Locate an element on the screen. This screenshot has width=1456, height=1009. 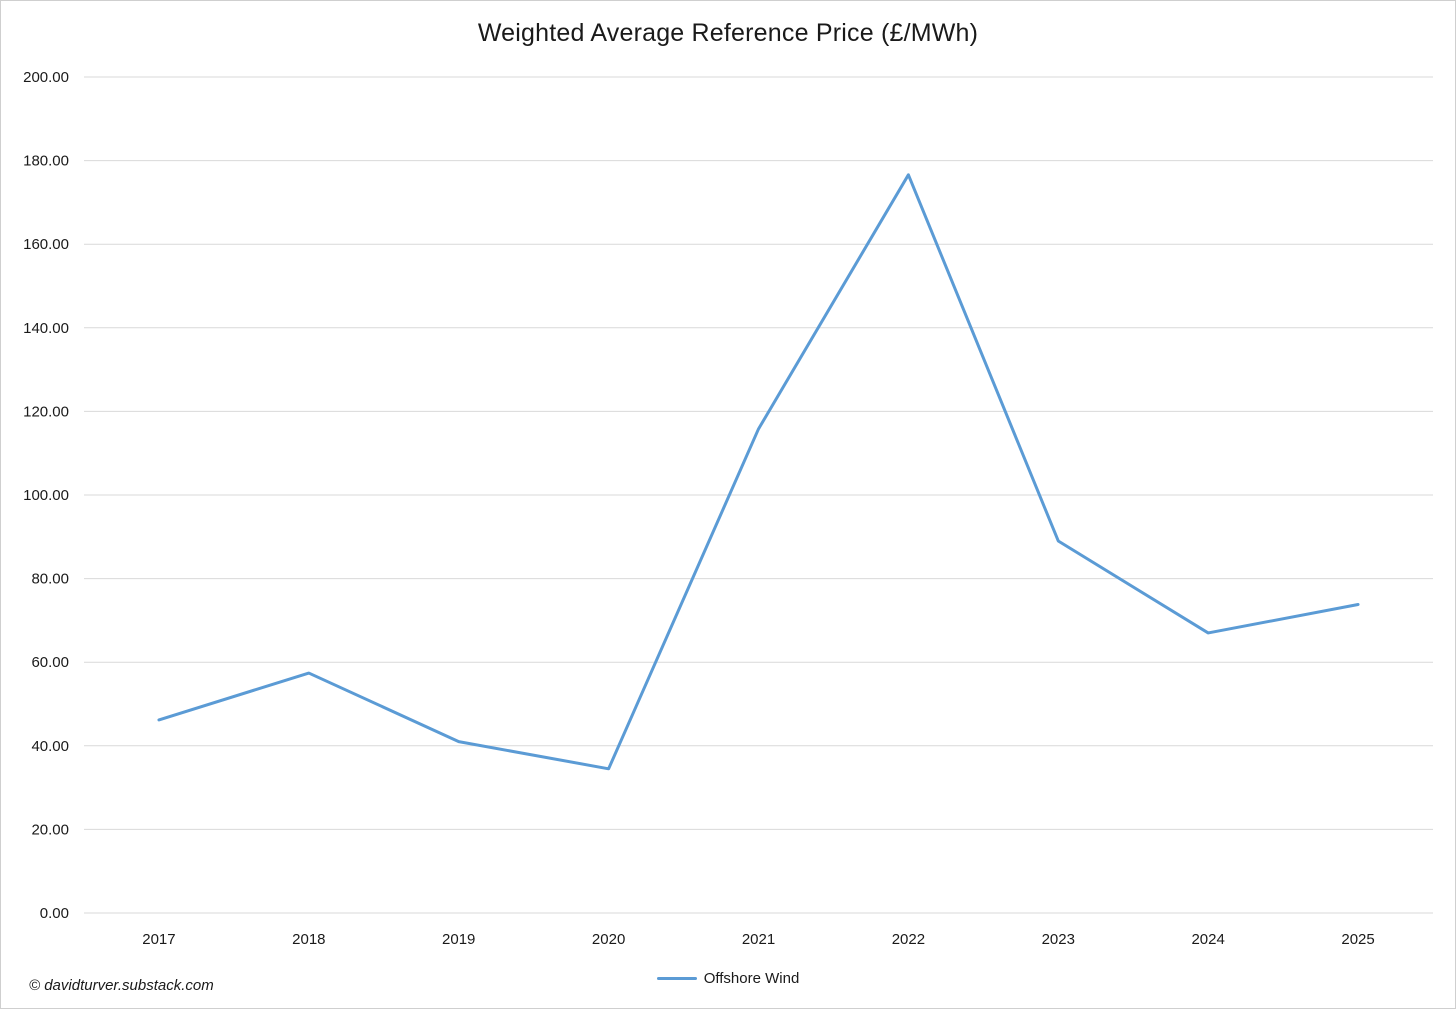
x-axis-tick-label: 2021 is located at coordinates (758, 939).